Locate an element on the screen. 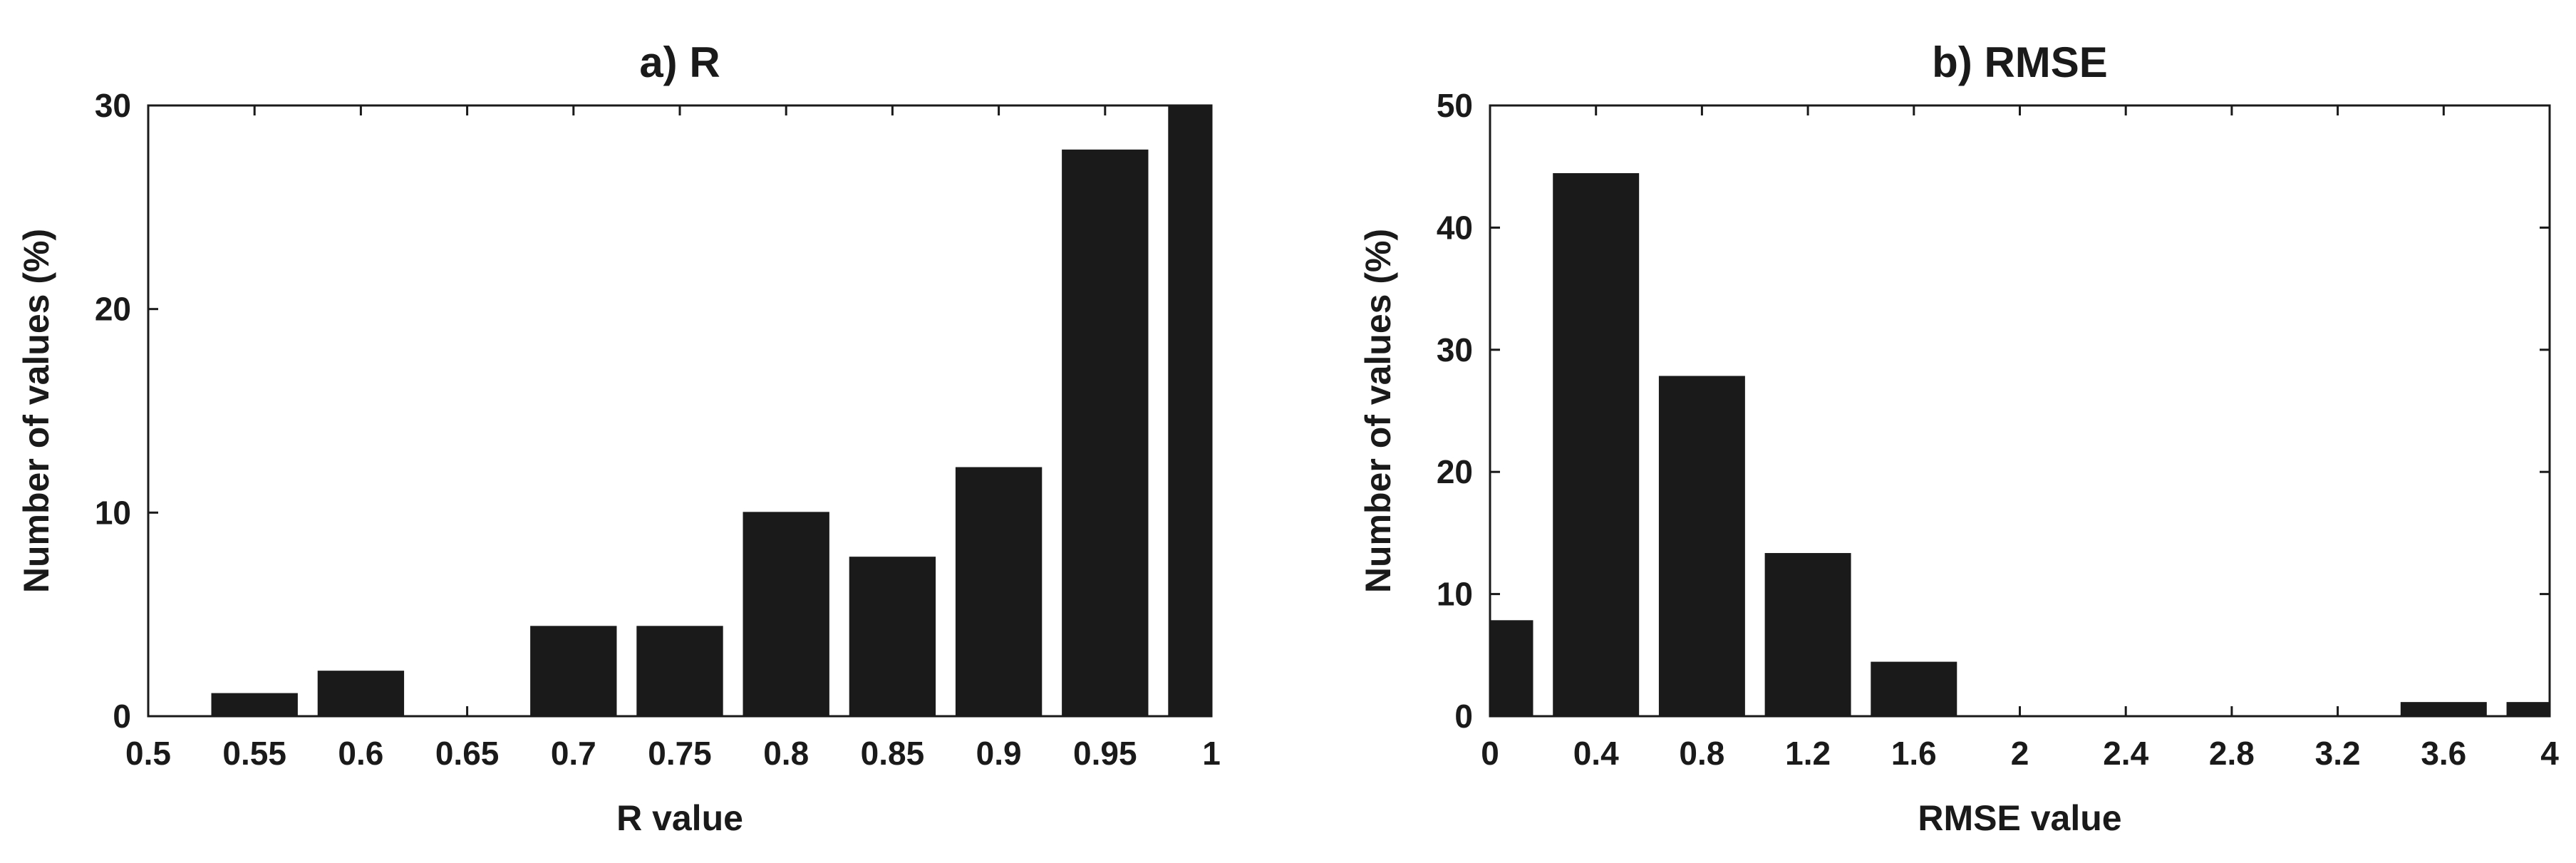 Image resolution: width=2576 pixels, height=863 pixels. y-axis-label-r: Number of values (%) is located at coordinates (36, 411).